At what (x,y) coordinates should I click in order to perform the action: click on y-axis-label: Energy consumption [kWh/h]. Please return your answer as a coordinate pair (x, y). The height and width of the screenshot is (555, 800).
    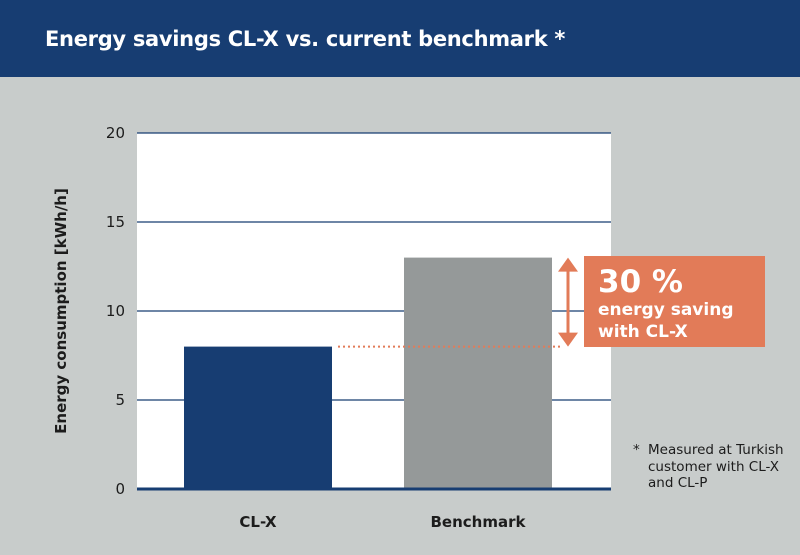
    Looking at the image, I should click on (61, 311).